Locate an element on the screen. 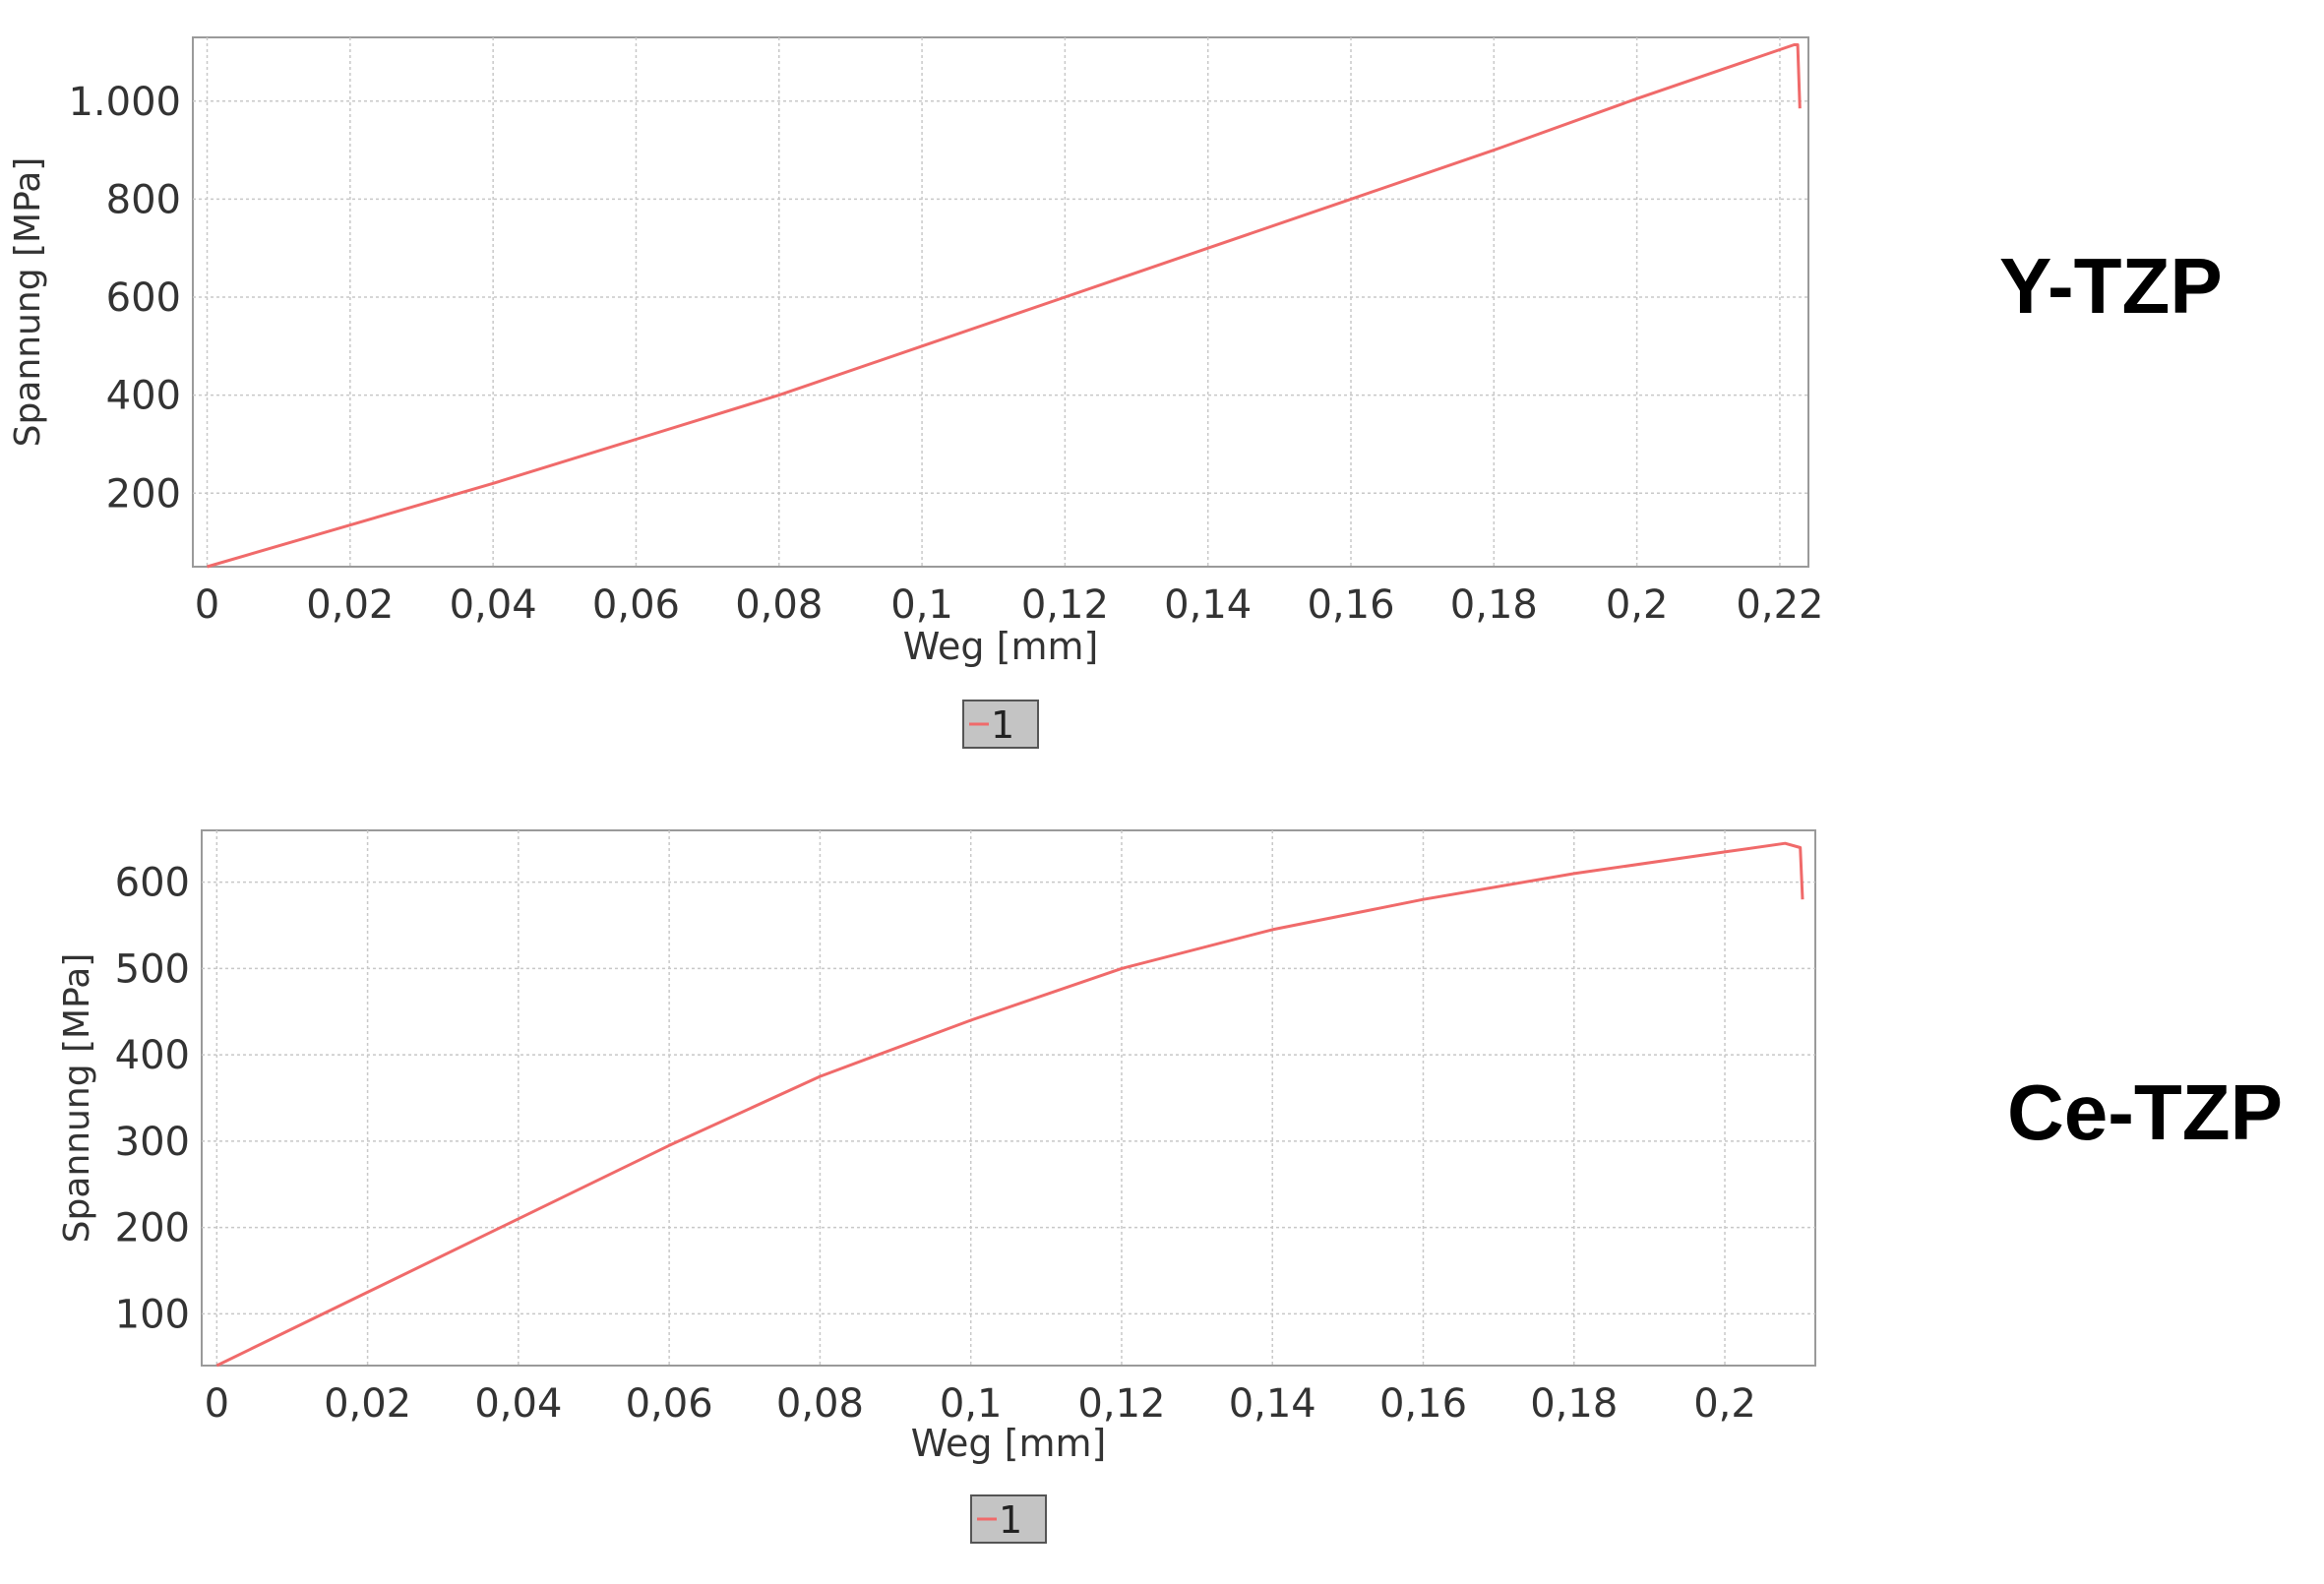 The image size is (2324, 1584). y-tick-label: 100 is located at coordinates (152, 1314).